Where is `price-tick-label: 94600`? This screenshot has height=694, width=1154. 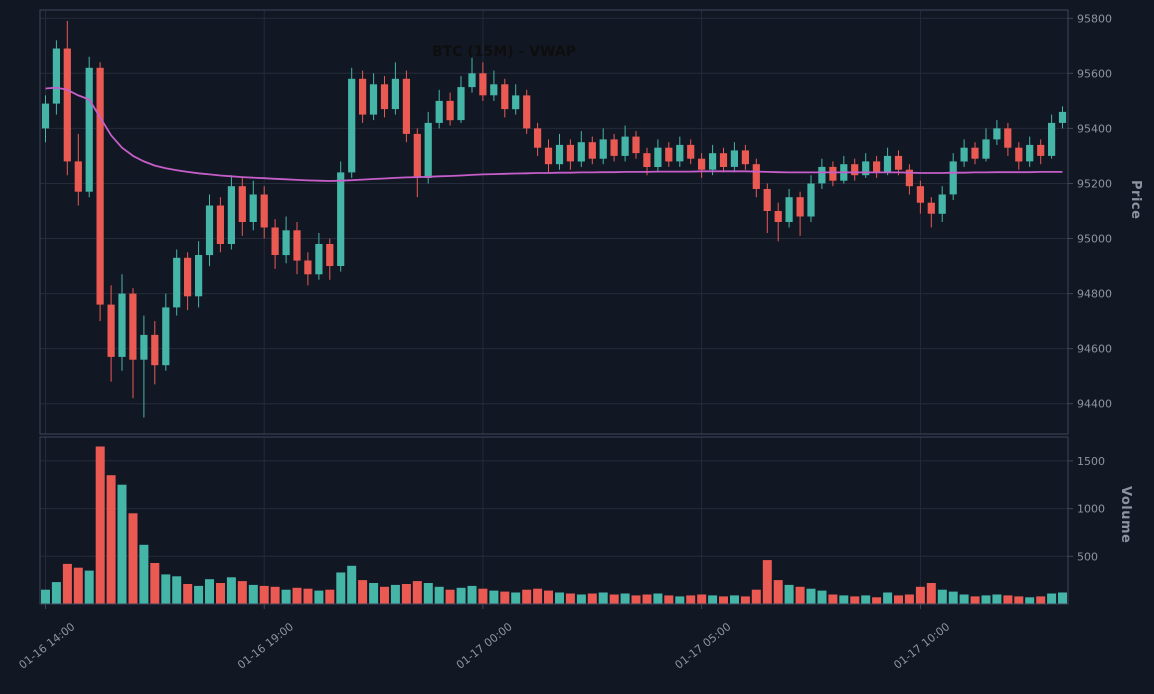
price-tick-label: 94600 is located at coordinates (1094, 349).